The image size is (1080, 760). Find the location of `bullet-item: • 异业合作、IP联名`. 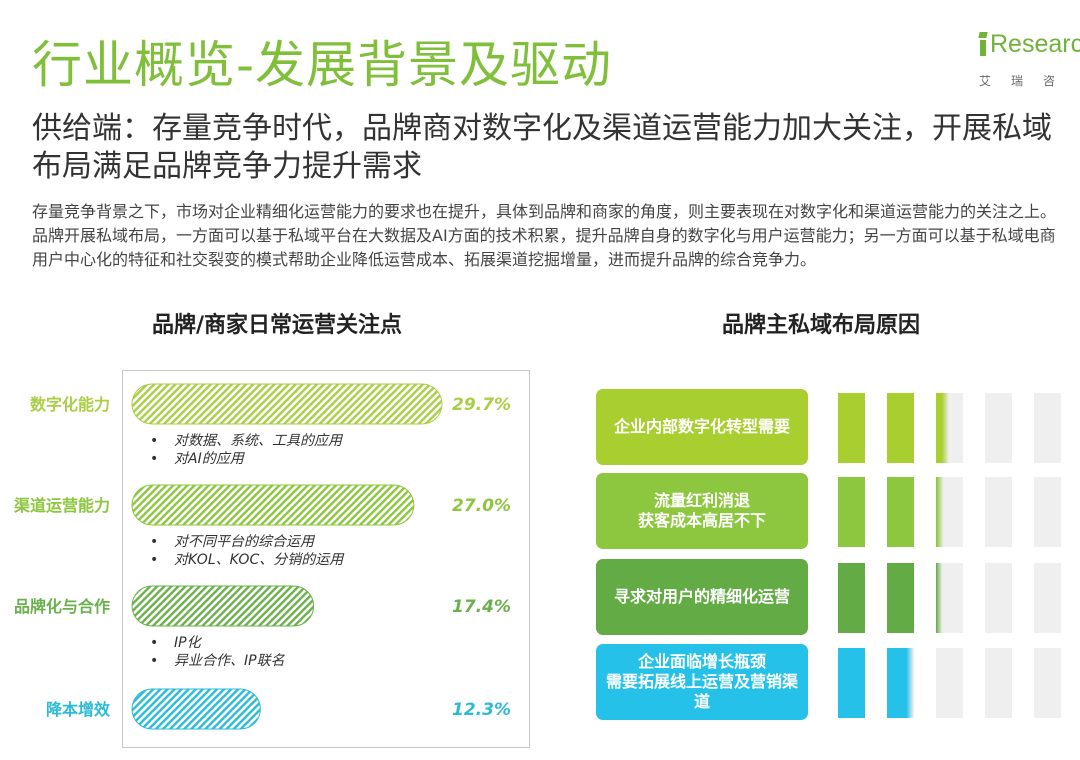

bullet-item: • 异业合作、IP联名 is located at coordinates (217, 661).